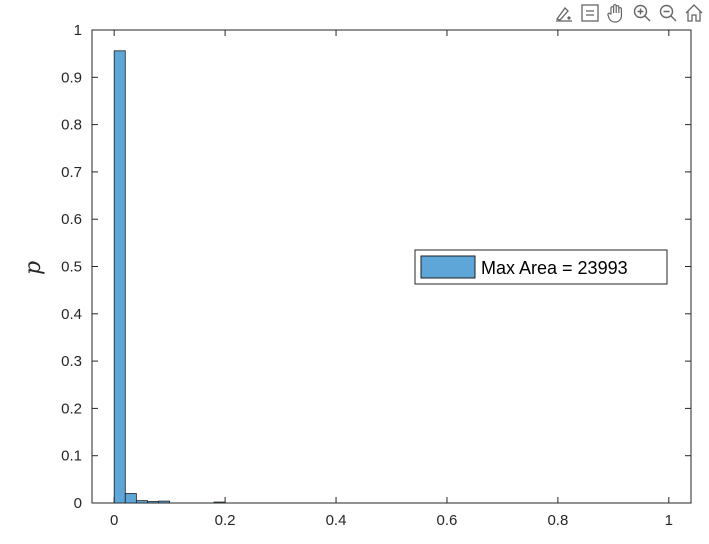  Describe the element at coordinates (78, 30) in the screenshot. I see `y-tick-label: 1` at that location.